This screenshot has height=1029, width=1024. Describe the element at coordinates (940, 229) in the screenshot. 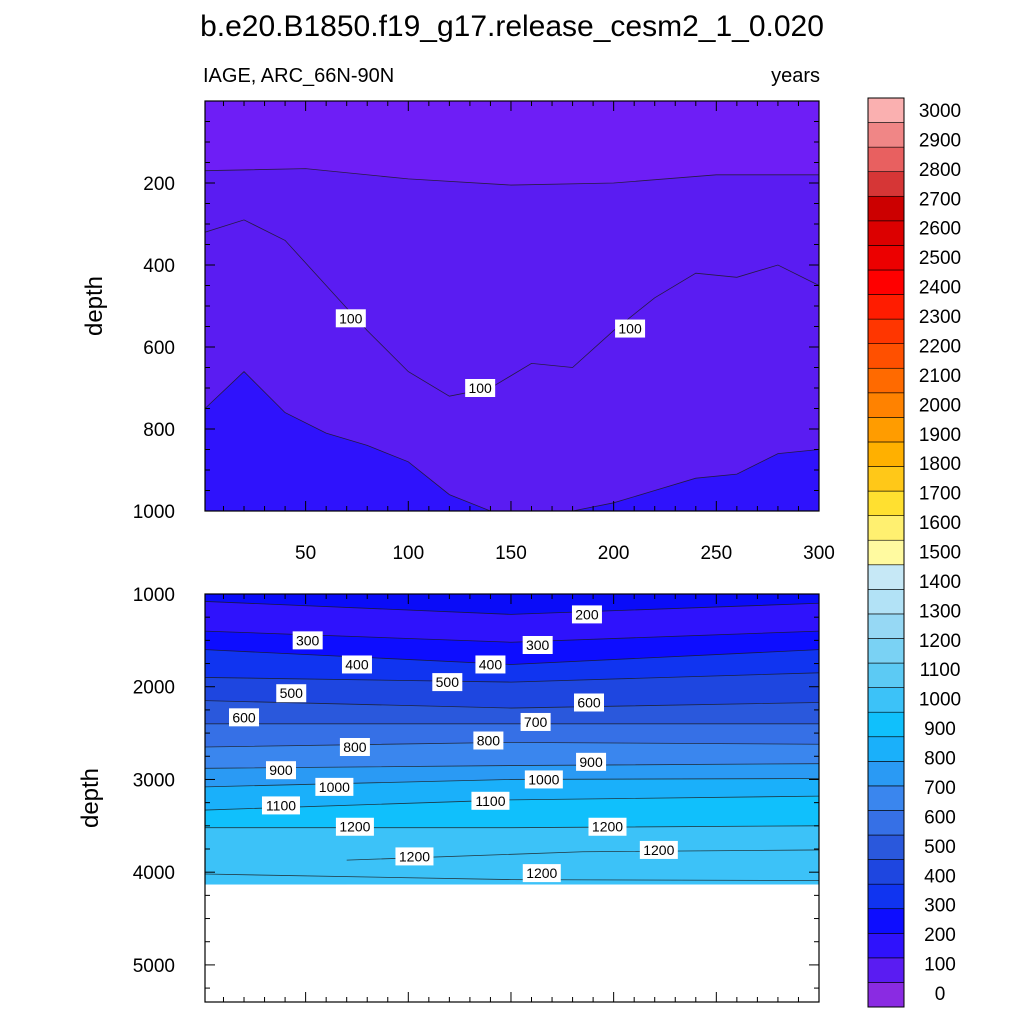

I see `colorbar-label: 2600` at that location.